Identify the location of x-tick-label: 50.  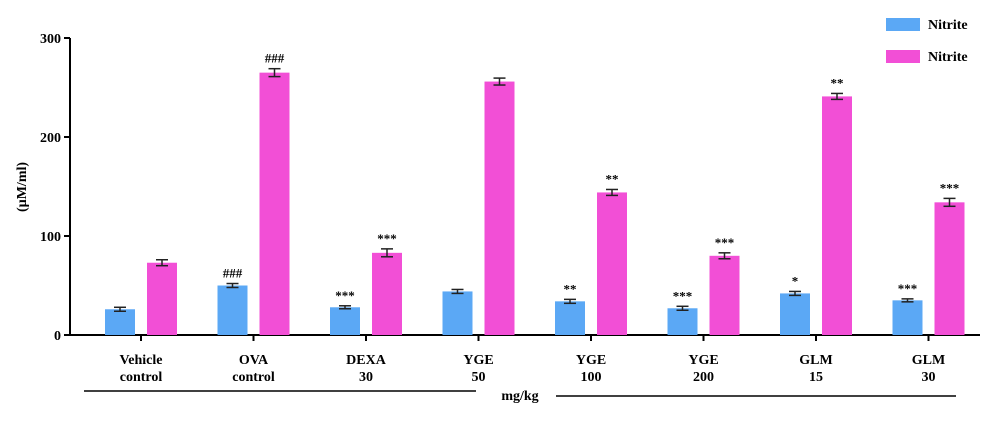
(479, 377).